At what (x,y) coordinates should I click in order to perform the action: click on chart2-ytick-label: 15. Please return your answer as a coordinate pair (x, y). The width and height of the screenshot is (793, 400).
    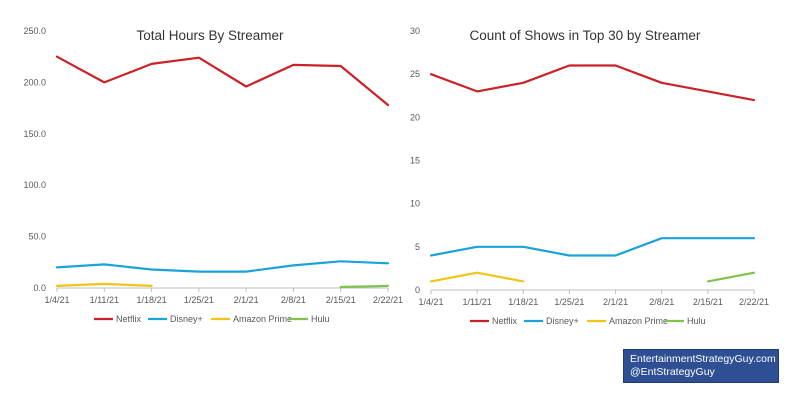
    Looking at the image, I should click on (415, 161).